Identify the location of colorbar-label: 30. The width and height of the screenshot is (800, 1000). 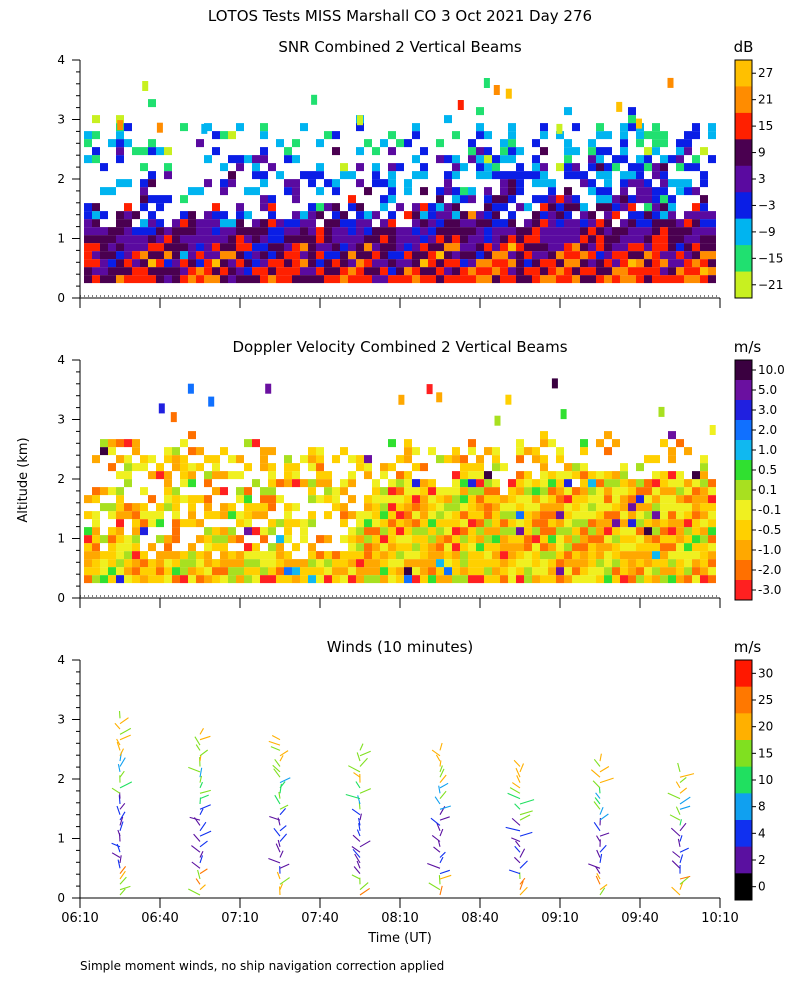
(765, 673).